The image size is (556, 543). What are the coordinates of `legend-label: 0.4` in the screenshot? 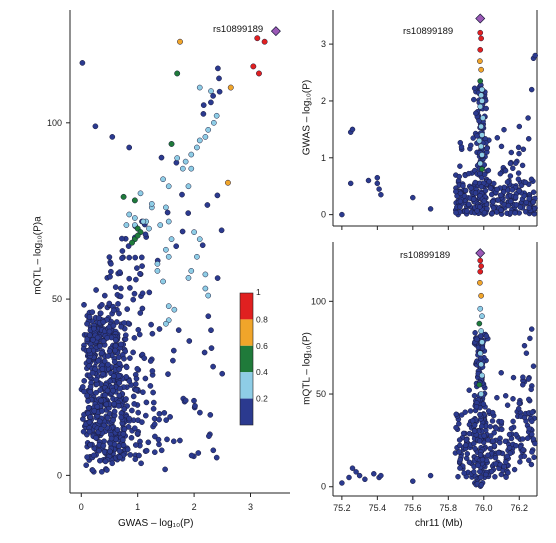 It's located at (262, 372).